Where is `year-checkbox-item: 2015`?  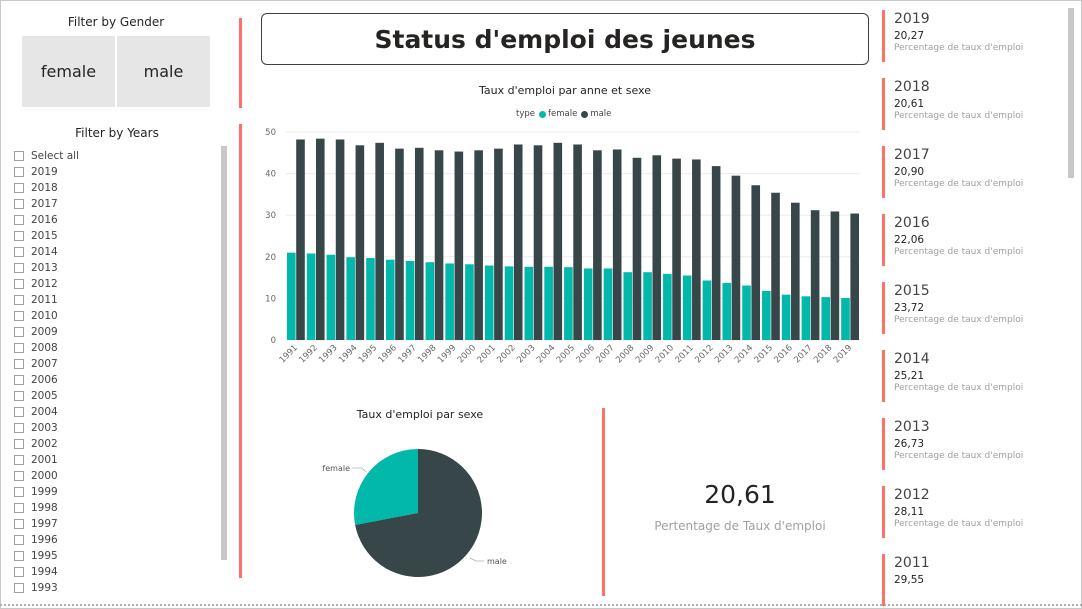
year-checkbox-item: 2015 is located at coordinates (114, 236).